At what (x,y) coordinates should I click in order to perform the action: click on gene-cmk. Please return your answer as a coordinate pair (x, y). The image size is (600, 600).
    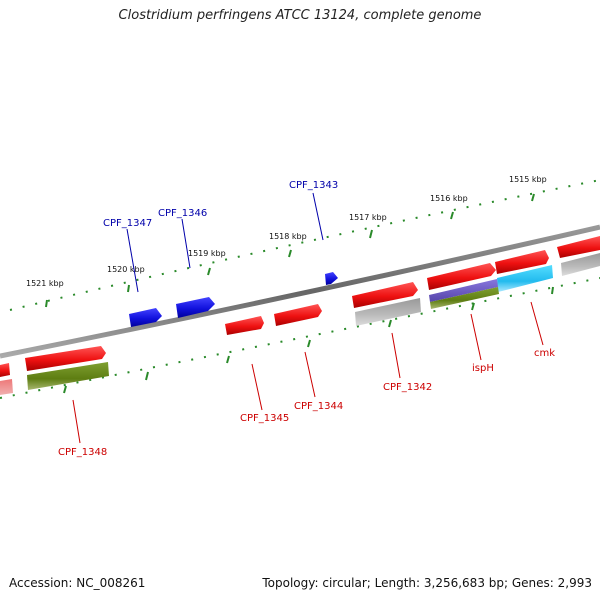
    Looking at the image, I should click on (522, 262).